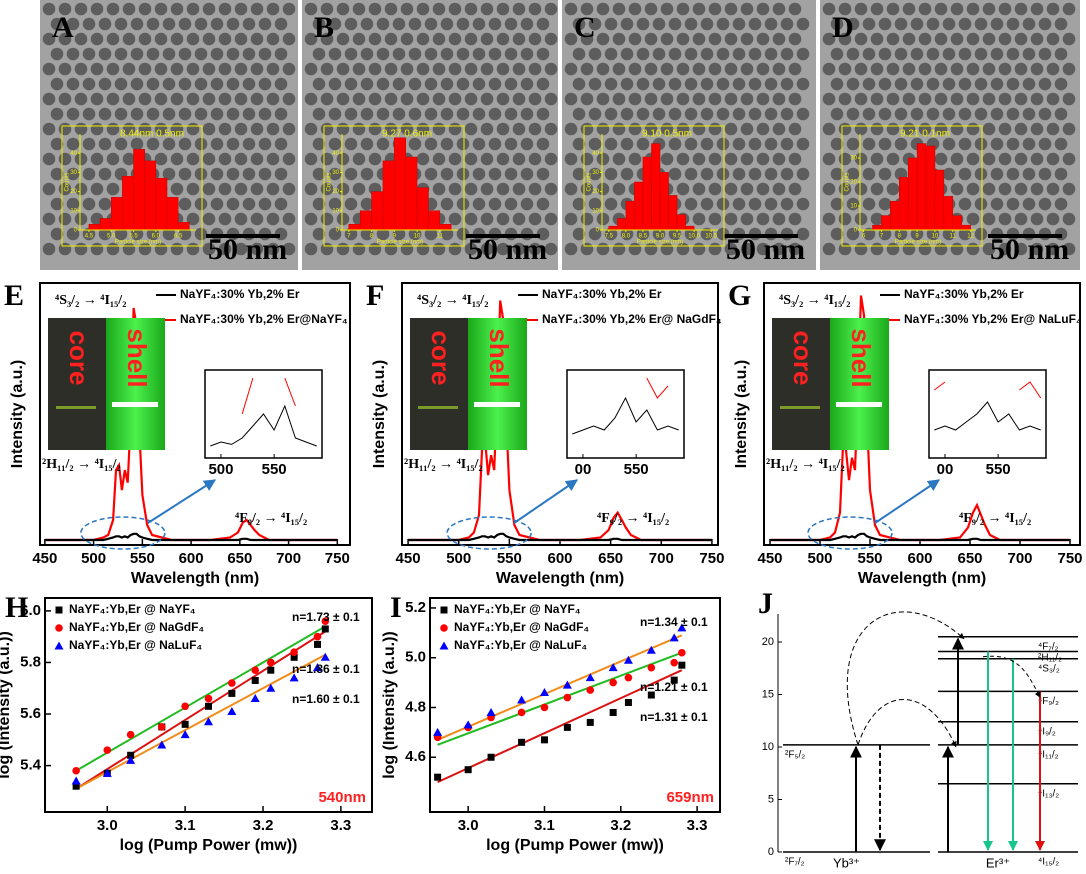  What do you see at coordinates (768, 747) in the screenshot?
I see `y-tick-label: 10` at bounding box center [768, 747].